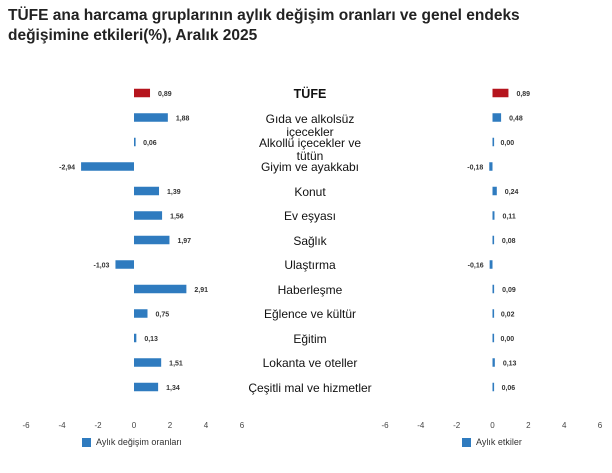 The image size is (612, 473). I want to click on category-label-line: Ulaştırma, so click(310, 265).